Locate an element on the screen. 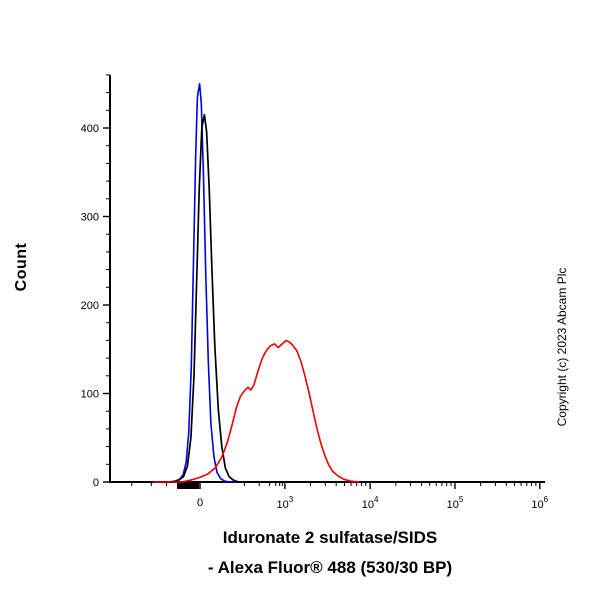 The image size is (600, 600). y-tick-label: 300 is located at coordinates (90, 218).